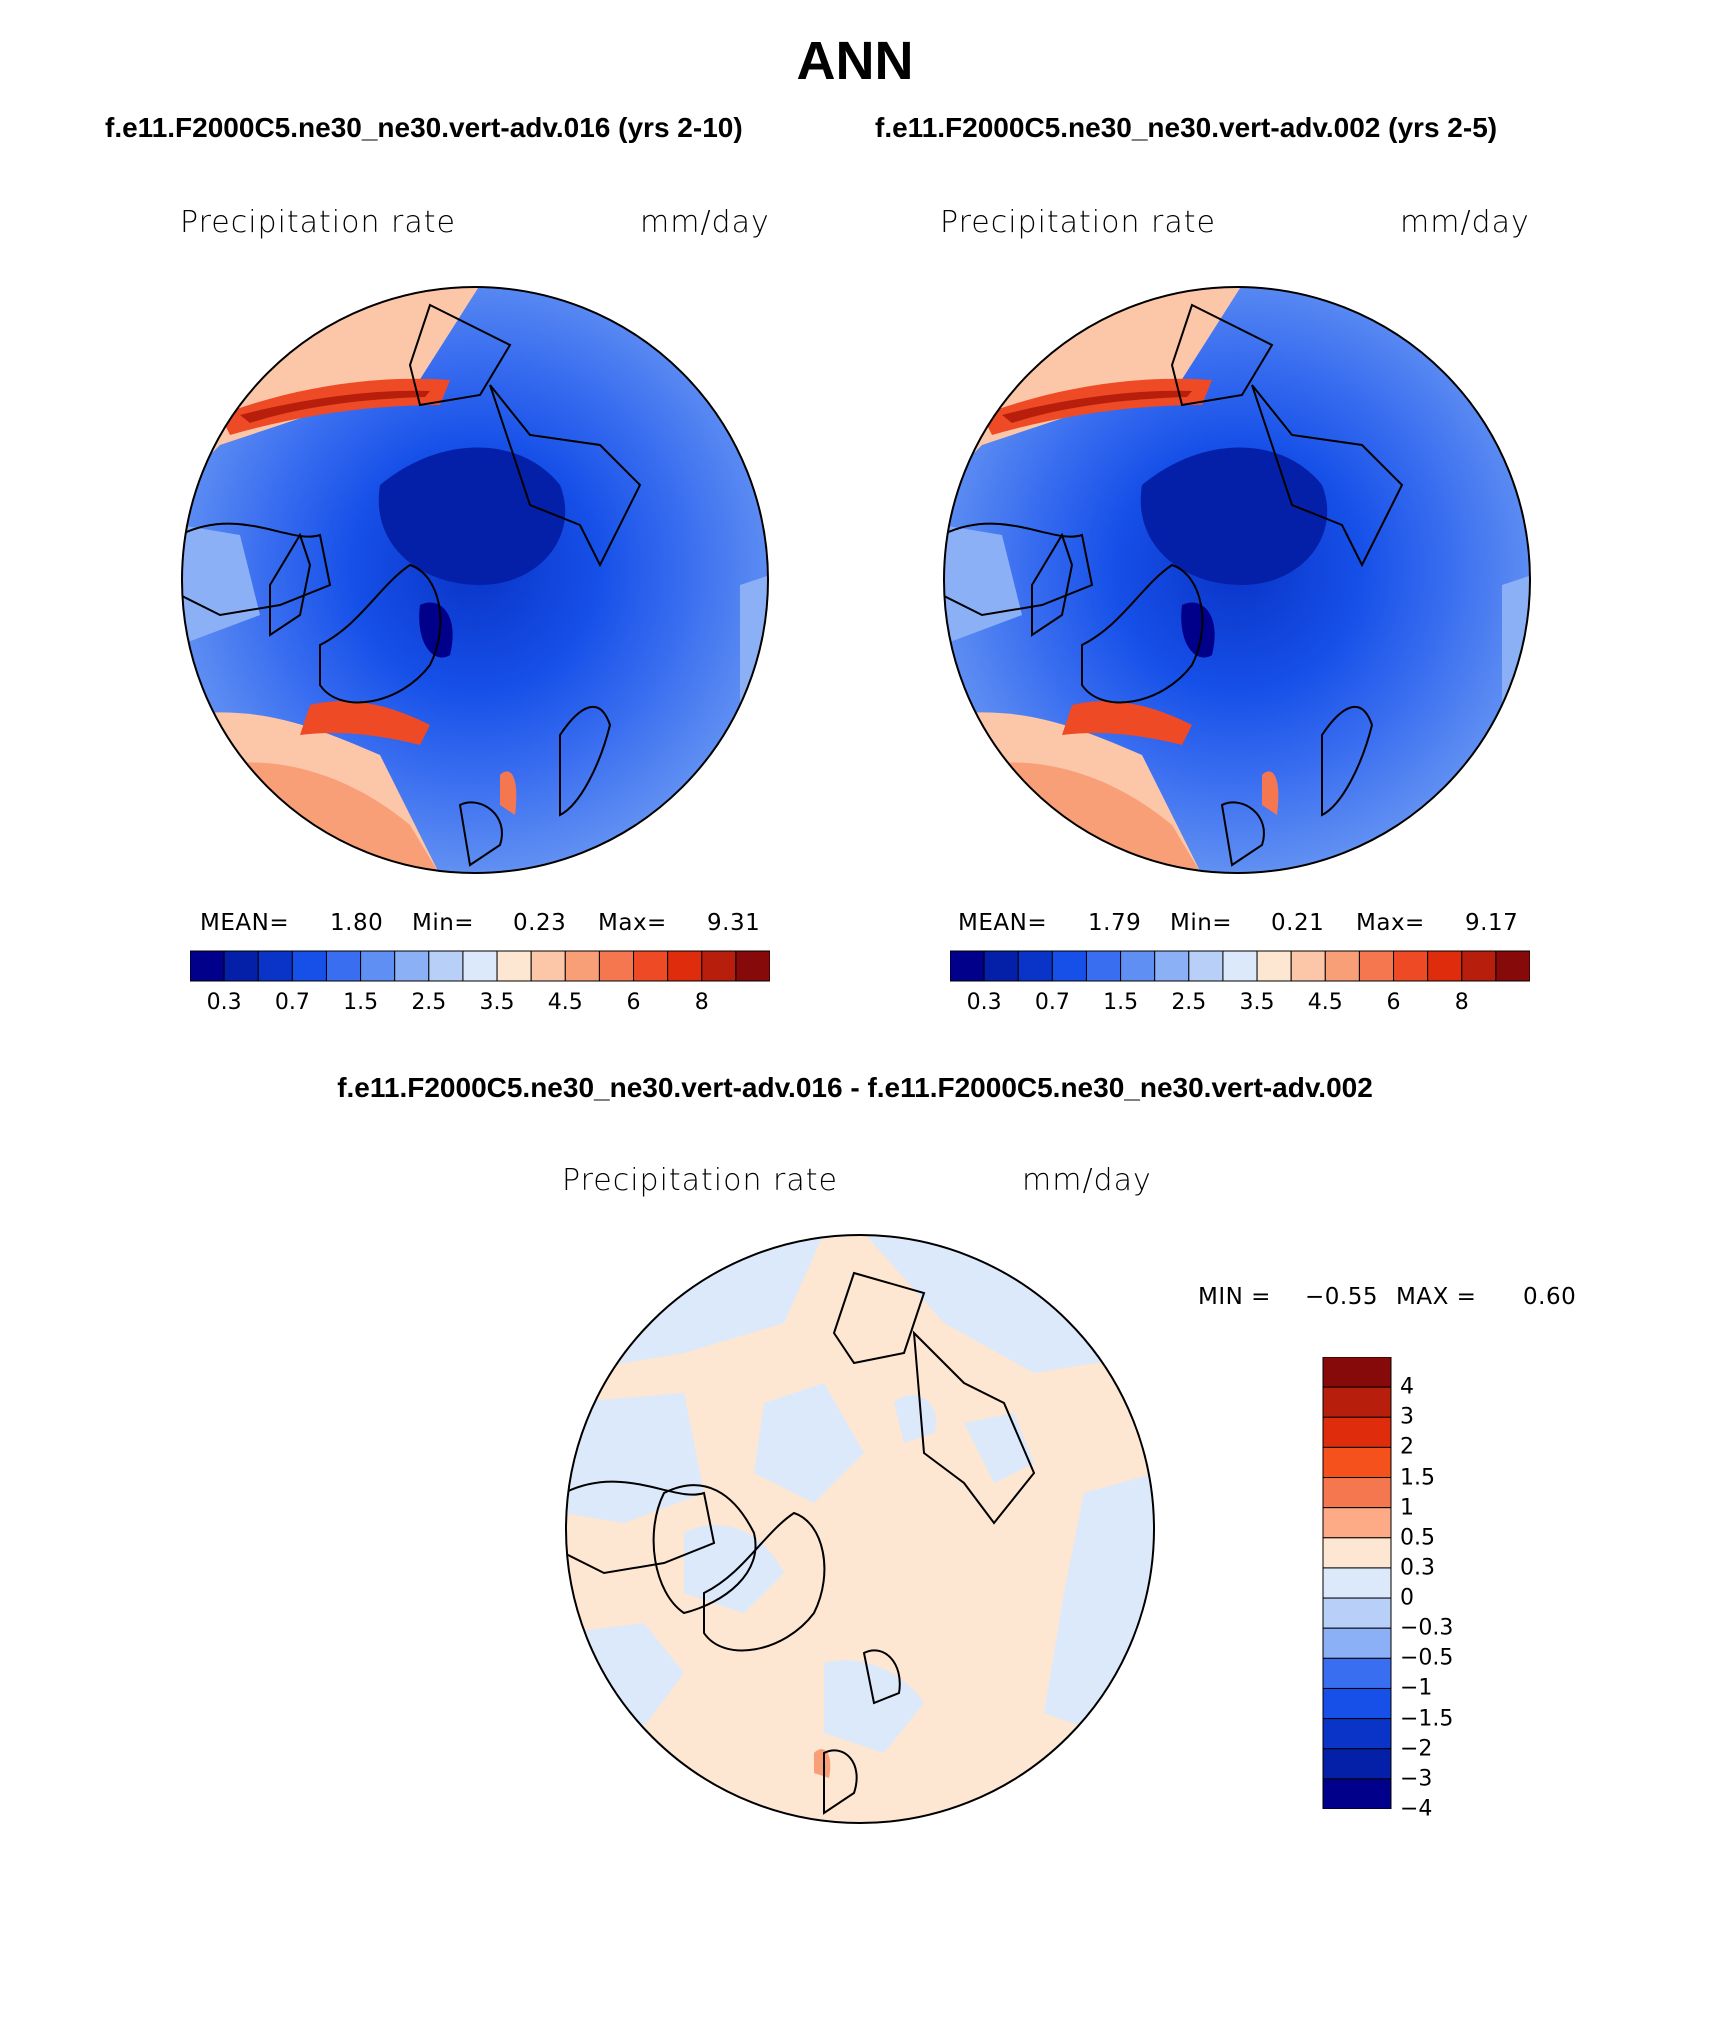 The height and width of the screenshot is (2041, 1710). I want to click on diff-min-value: −0.55, so click(1341, 1297).